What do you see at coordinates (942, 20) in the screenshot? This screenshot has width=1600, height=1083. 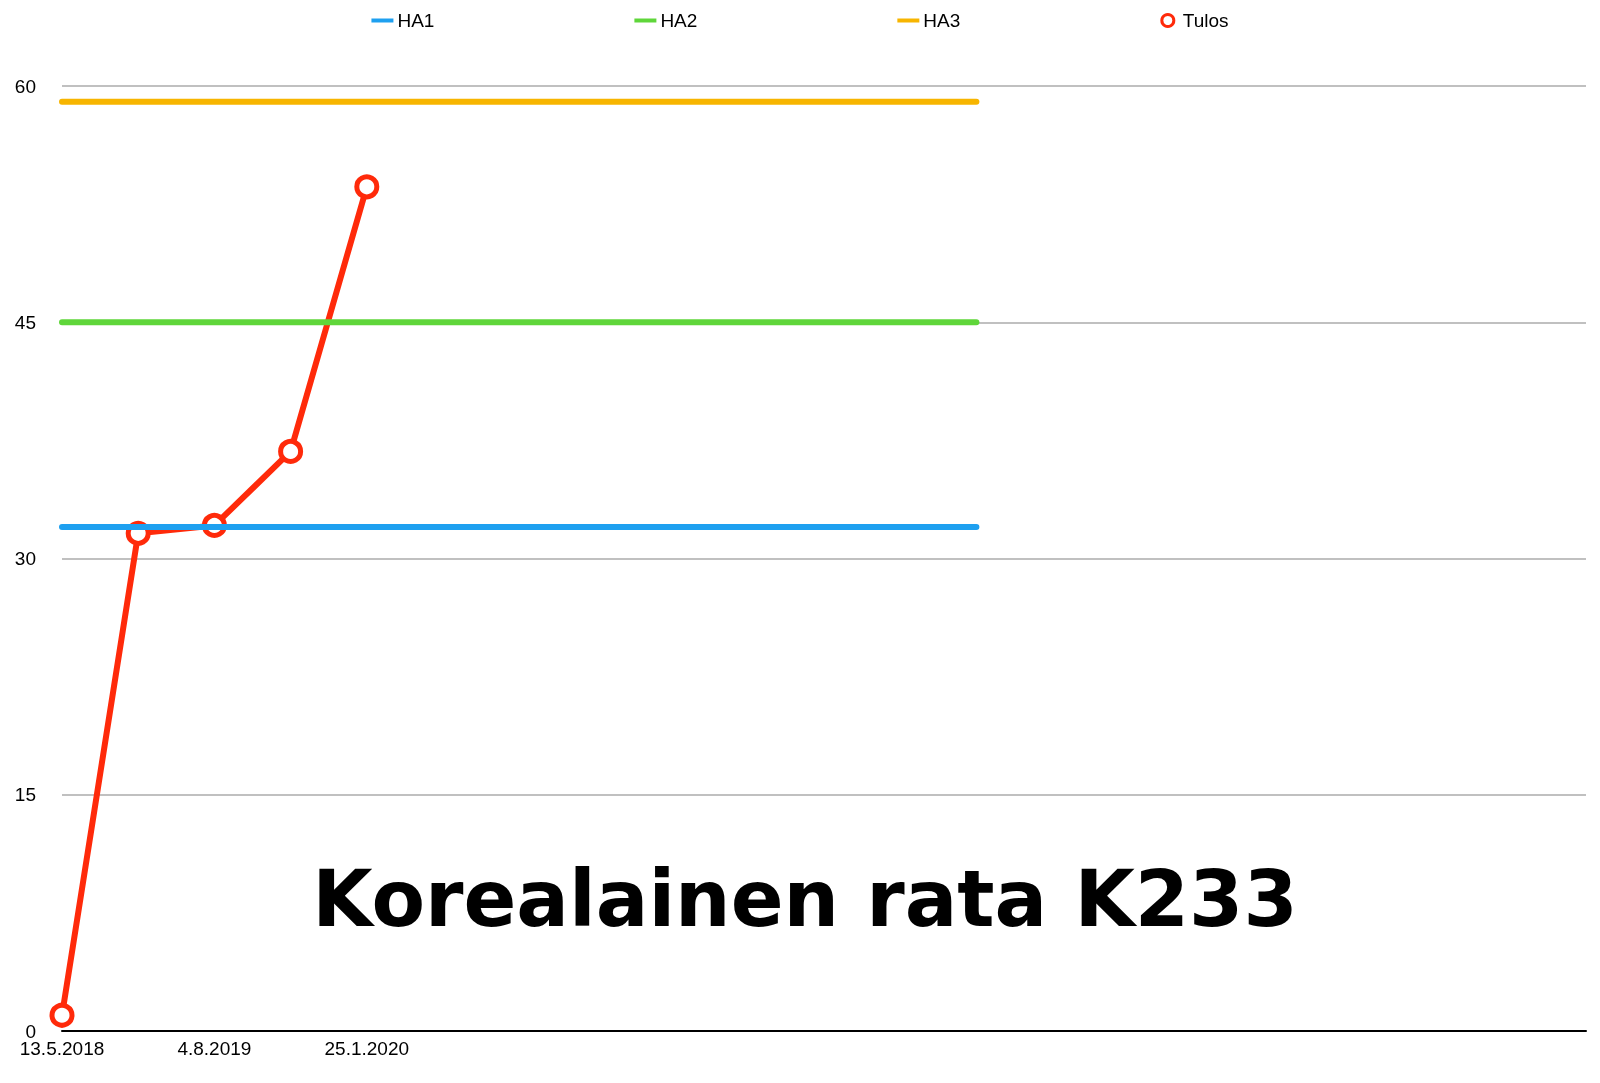 I see `legend-label: HA3` at bounding box center [942, 20].